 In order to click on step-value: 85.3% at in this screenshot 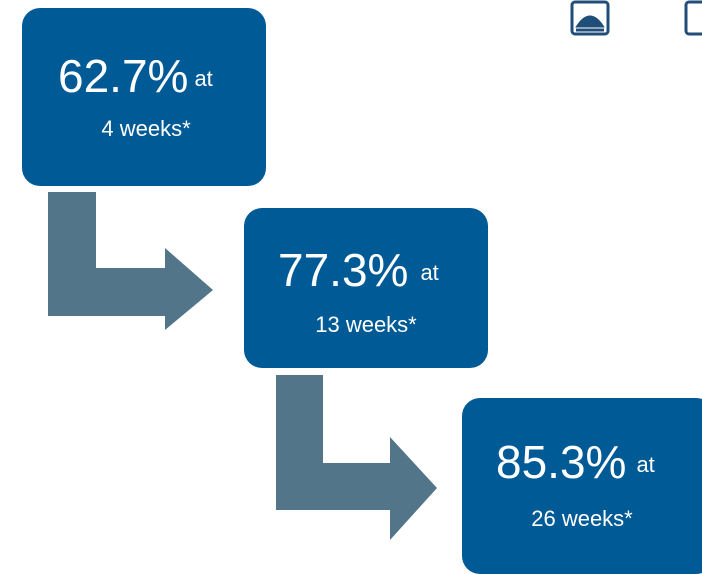, I will do `click(575, 462)`.